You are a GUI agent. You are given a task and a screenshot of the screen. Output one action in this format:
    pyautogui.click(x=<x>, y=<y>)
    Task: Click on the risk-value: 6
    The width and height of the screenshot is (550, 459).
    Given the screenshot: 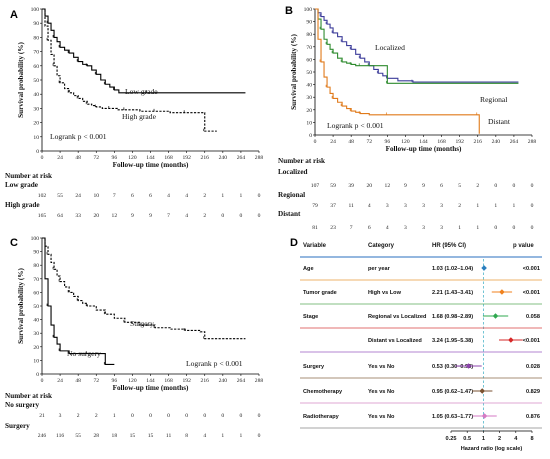 What is the action you would take?
    pyautogui.click(x=132, y=196)
    